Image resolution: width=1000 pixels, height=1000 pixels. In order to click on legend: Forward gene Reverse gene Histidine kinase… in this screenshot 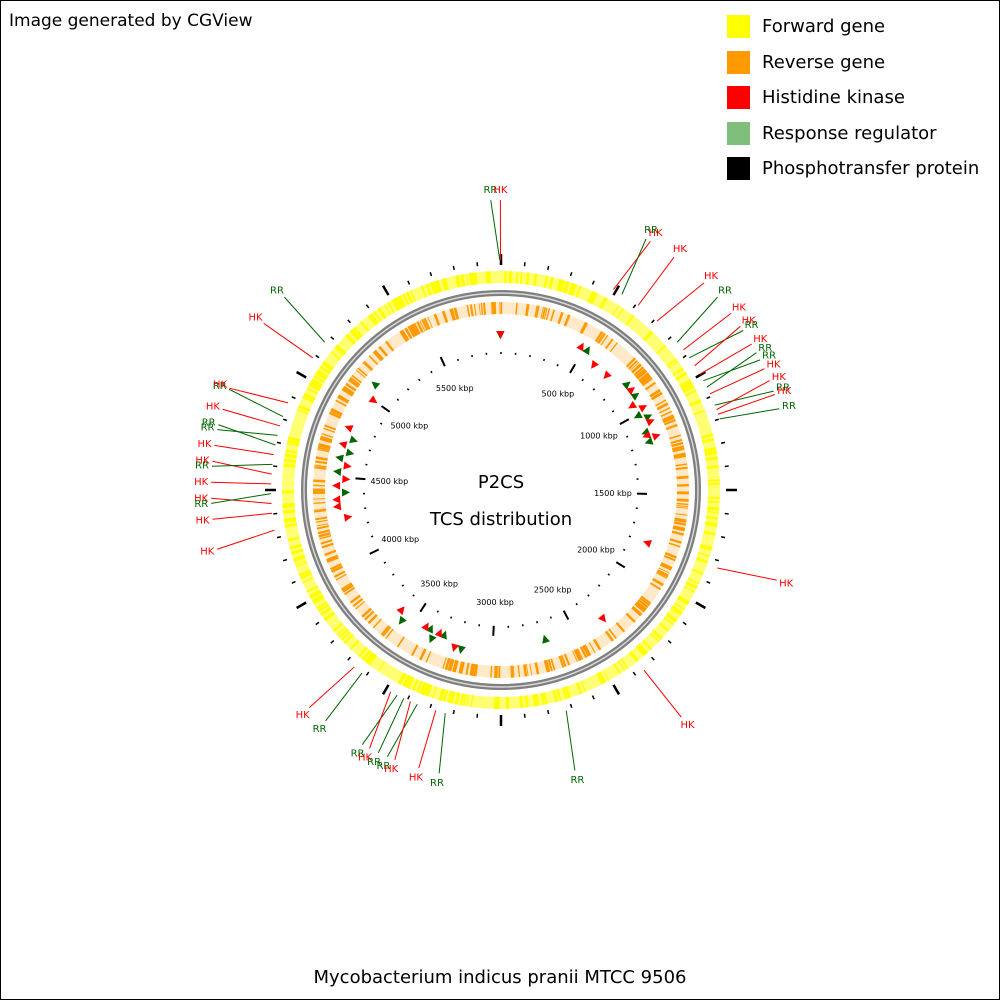, I will do `click(853, 98)`.